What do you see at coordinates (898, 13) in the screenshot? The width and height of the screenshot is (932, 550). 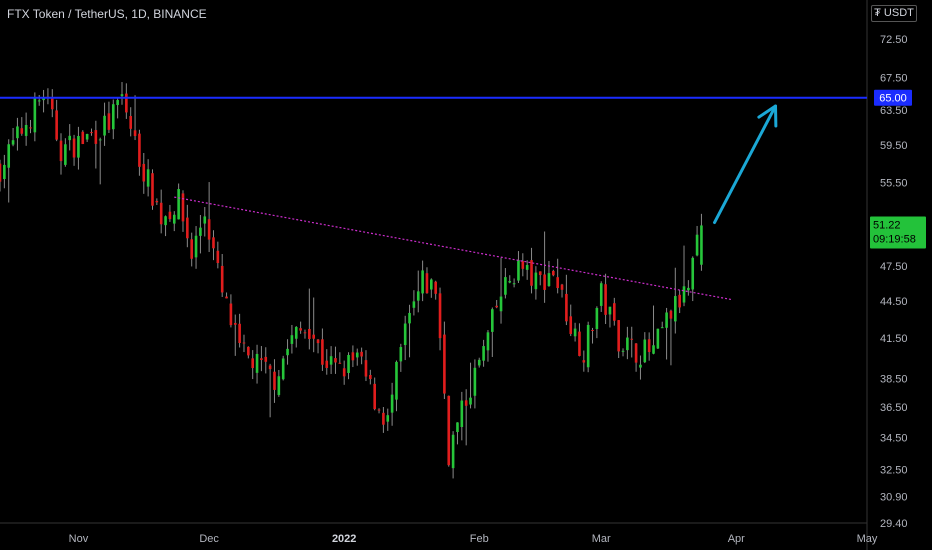 I see `currency-label: USDT` at bounding box center [898, 13].